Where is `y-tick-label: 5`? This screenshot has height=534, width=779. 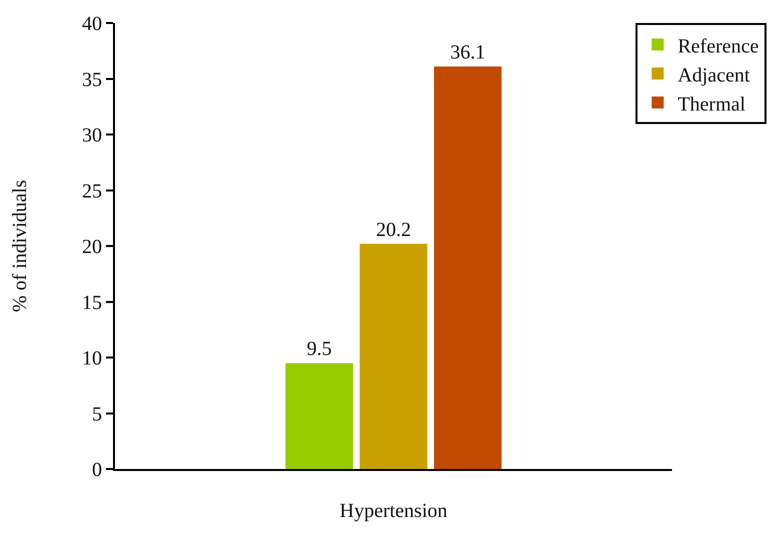
y-tick-label: 5 is located at coordinates (97, 414).